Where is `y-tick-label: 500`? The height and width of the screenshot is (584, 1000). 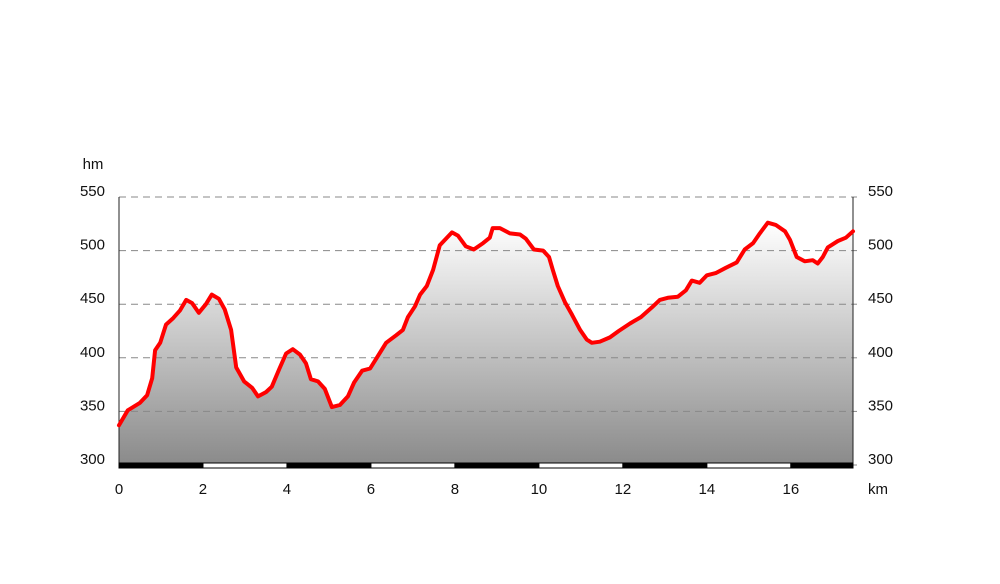 y-tick-label: 500 is located at coordinates (92, 245).